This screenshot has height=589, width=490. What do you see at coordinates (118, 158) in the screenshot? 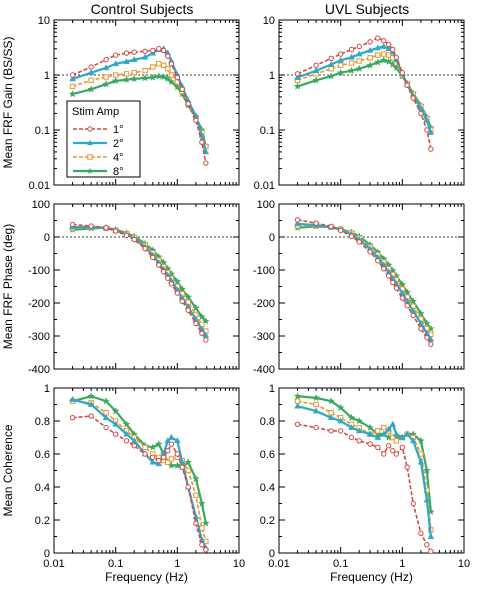
I see `legend-label: 4°` at bounding box center [118, 158].